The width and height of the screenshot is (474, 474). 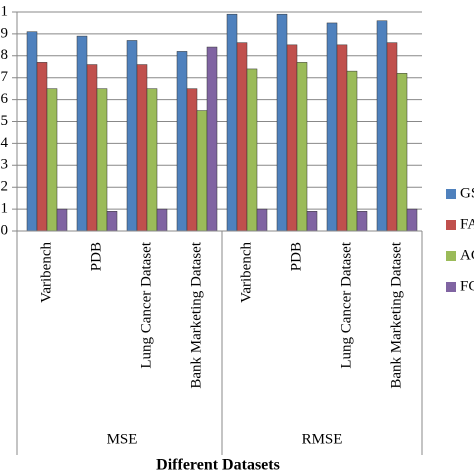 What do you see at coordinates (4, 209) in the screenshot?
I see `y-tick-label: 0.1` at bounding box center [4, 209].